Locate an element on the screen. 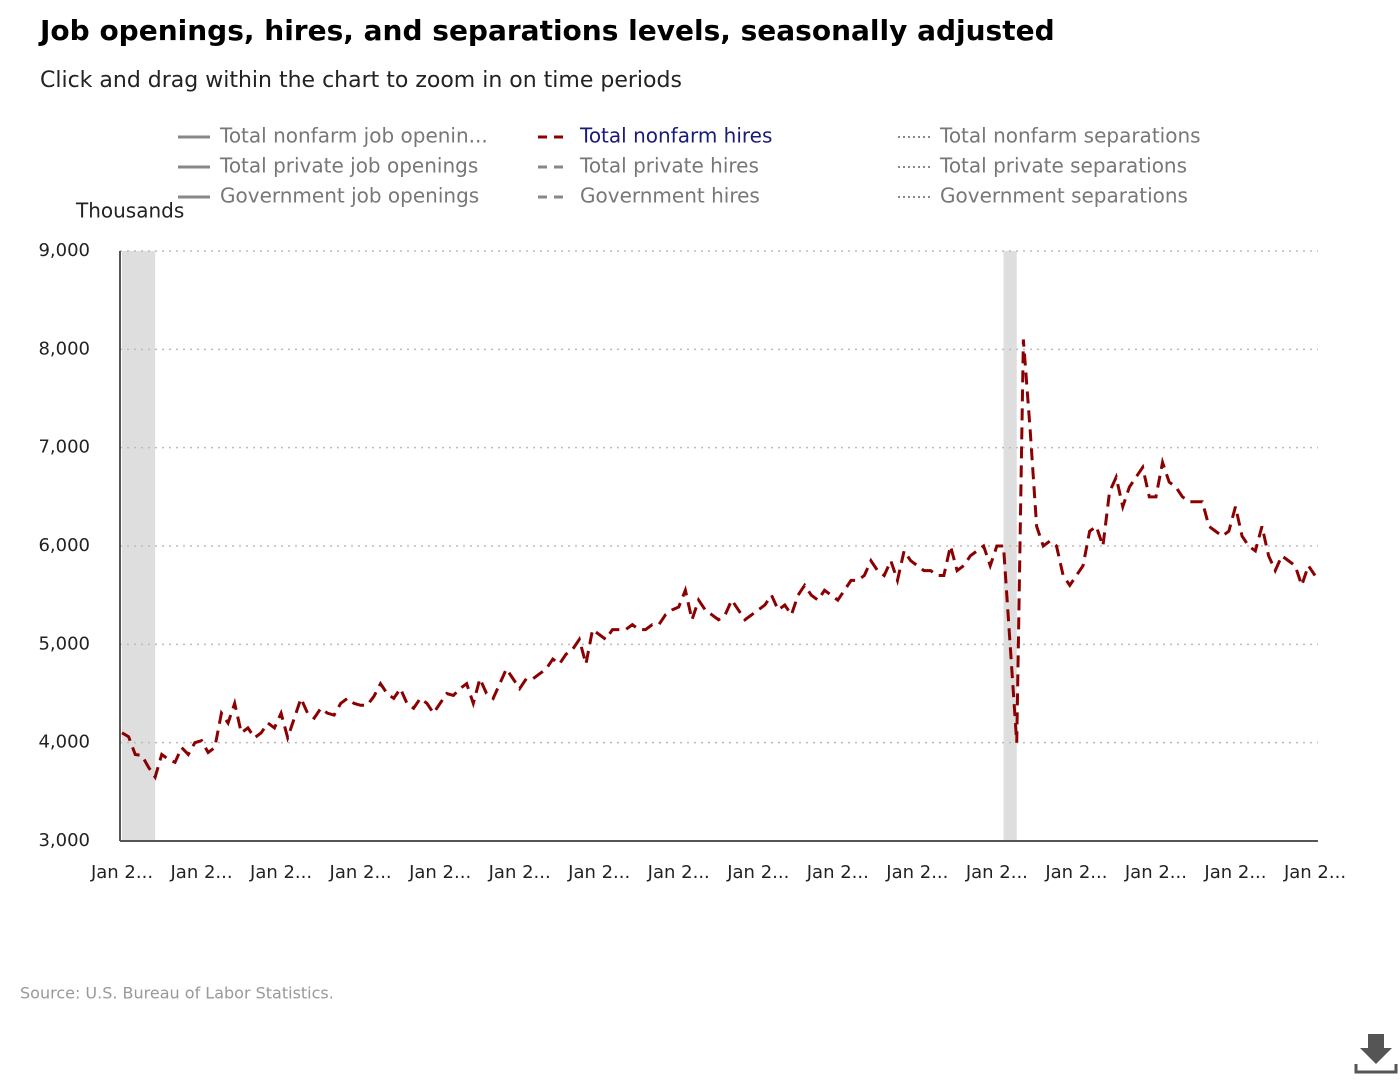  legend-item: Total private separations is located at coordinates (1042, 166).